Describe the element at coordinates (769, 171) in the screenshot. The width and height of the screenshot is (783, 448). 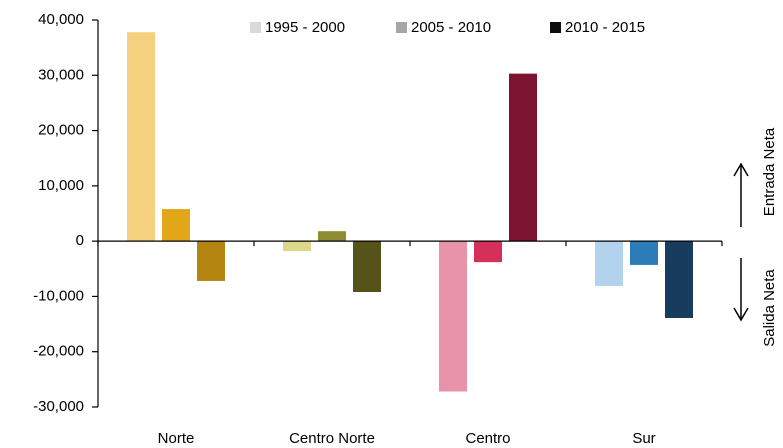
I see `annotation: Entrada Neta` at that location.